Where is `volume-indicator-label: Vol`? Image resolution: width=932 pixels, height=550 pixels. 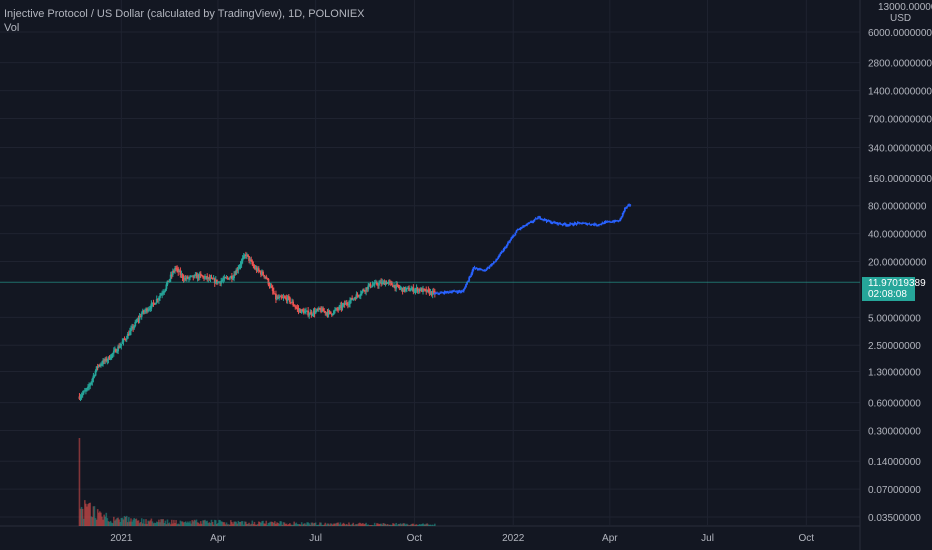
volume-indicator-label: Vol is located at coordinates (12, 28).